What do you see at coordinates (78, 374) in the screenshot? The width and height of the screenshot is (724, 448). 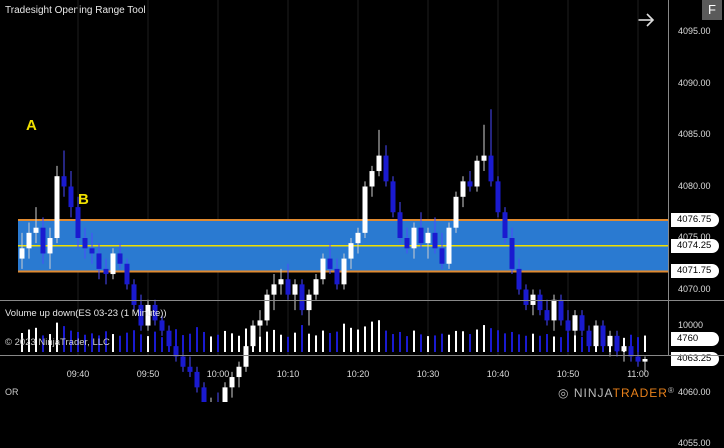 I see `time-tick: 09:40` at bounding box center [78, 374].